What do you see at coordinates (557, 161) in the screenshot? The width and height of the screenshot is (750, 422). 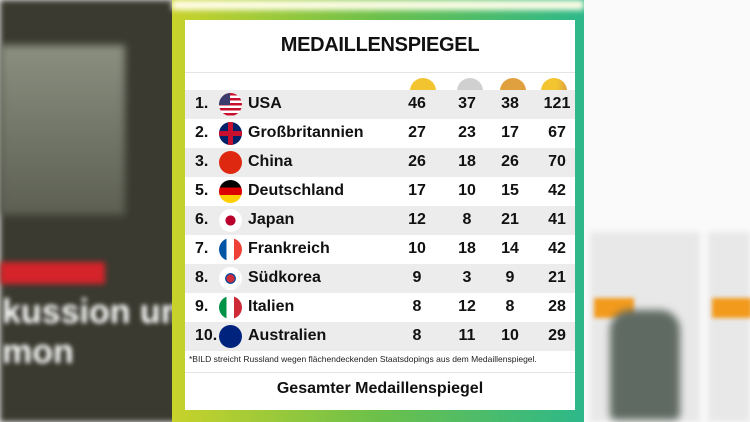 I see `total-count: 70` at bounding box center [557, 161].